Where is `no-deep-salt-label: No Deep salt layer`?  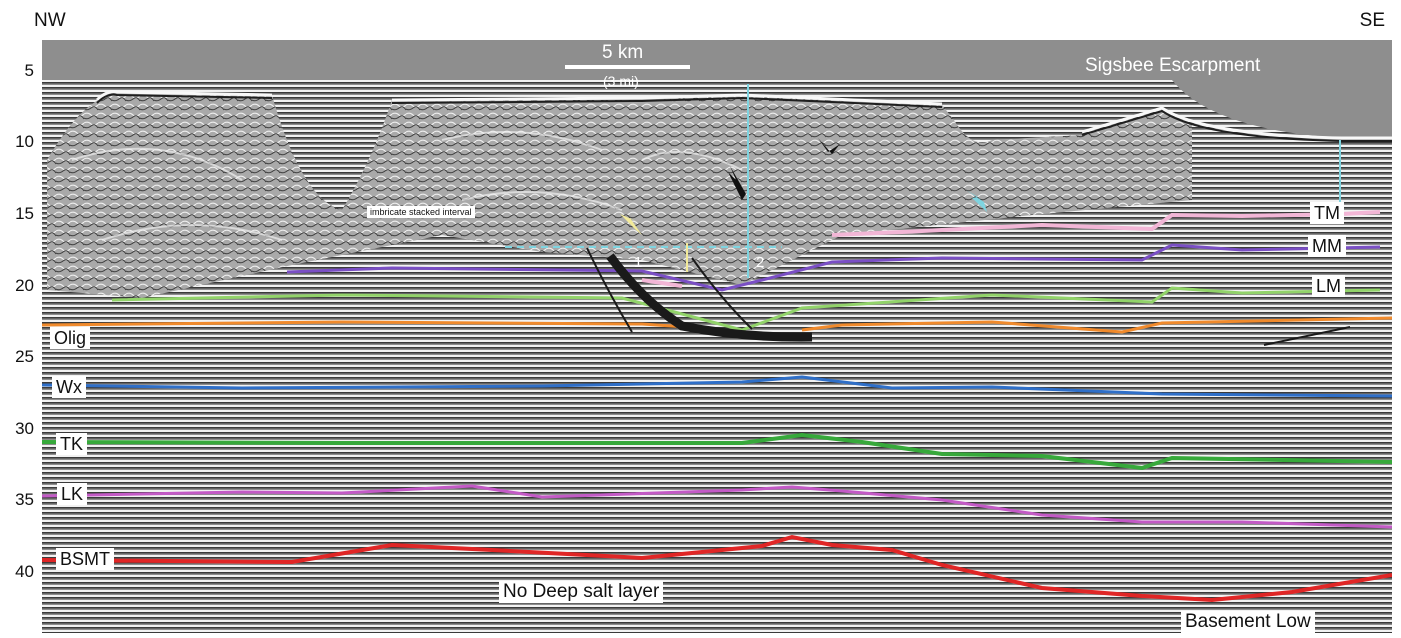
no-deep-salt-label: No Deep salt layer is located at coordinates (581, 592).